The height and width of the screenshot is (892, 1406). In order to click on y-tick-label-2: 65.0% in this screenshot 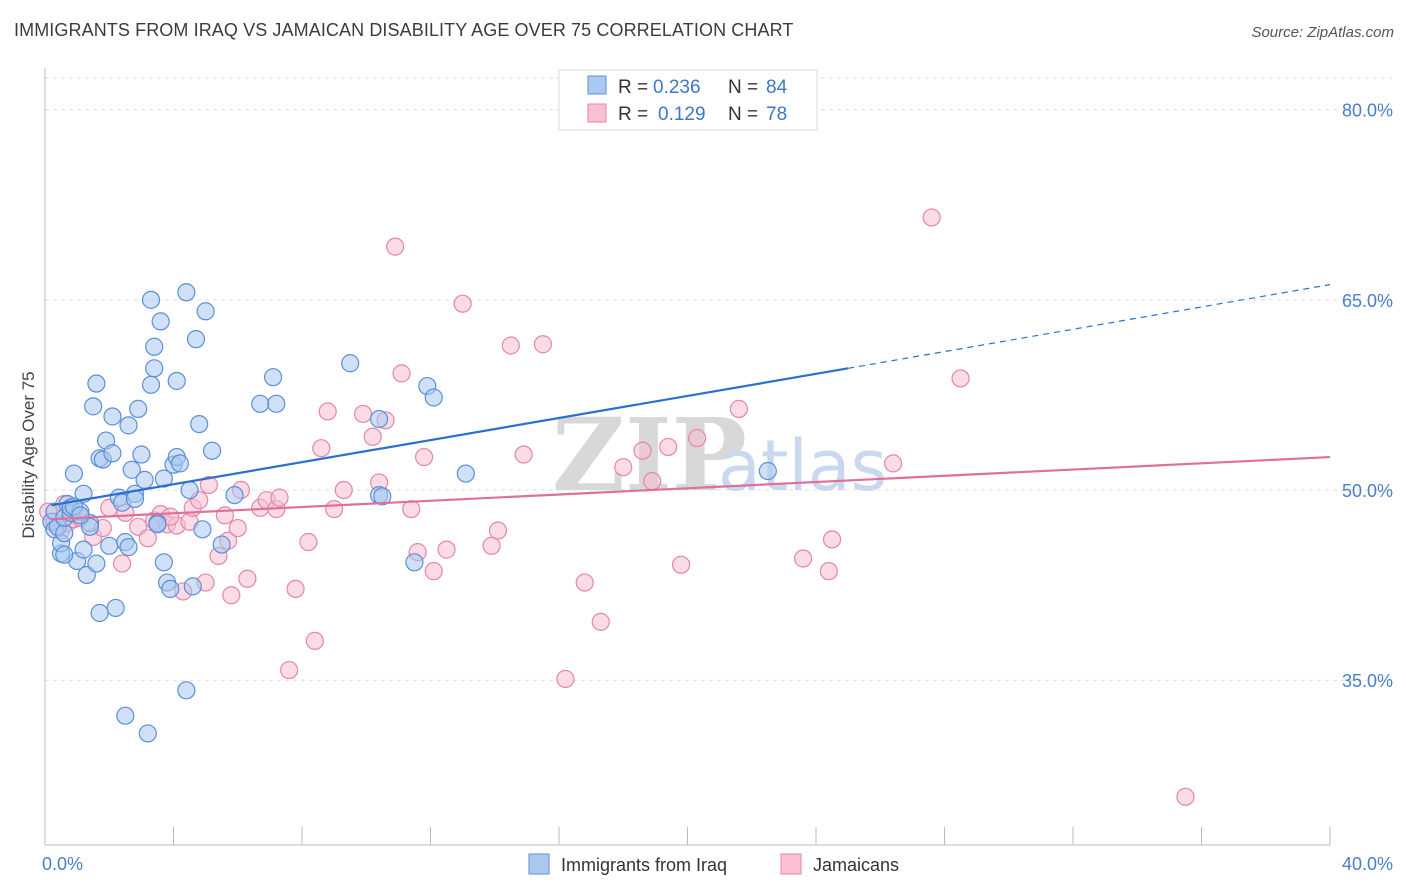, I will do `click(1367, 301)`.